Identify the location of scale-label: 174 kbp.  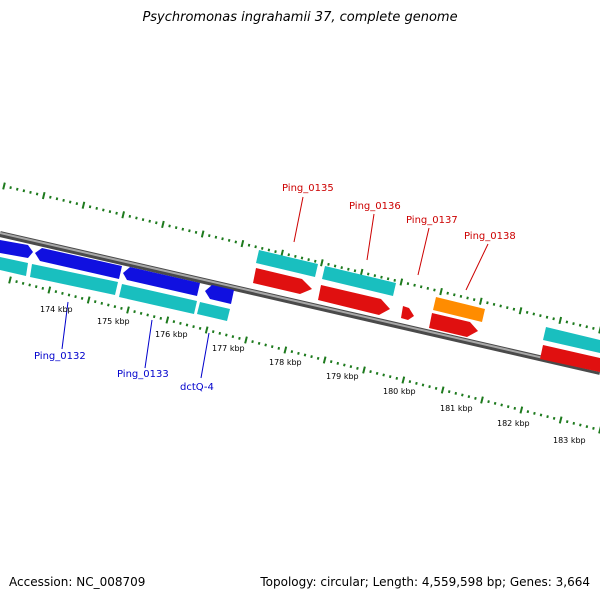
(56, 309).